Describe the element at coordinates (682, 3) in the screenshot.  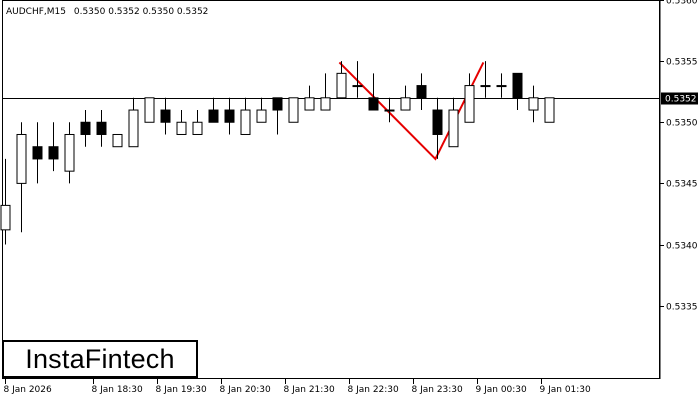
I see `price-tick-label: 0.5360` at that location.